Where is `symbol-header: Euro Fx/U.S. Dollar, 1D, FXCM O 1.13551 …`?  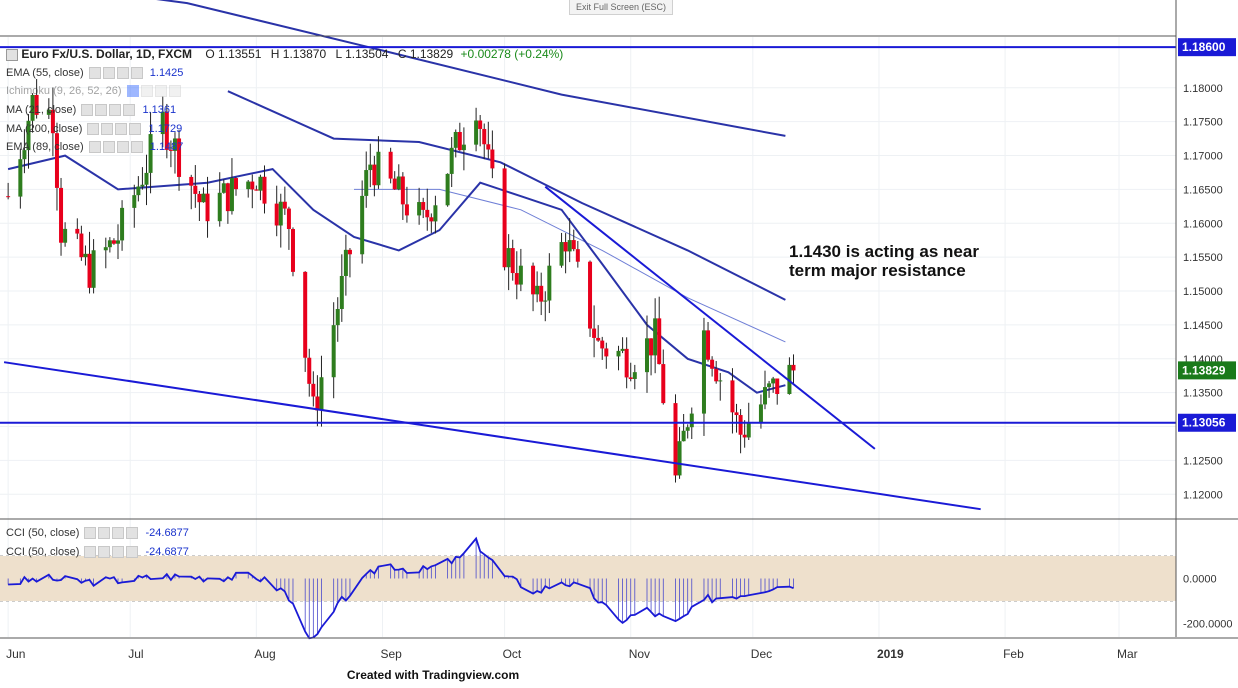
symbol-header: Euro Fx/U.S. Dollar, 1D, FXCM O 1.13551 … is located at coordinates (284, 54).